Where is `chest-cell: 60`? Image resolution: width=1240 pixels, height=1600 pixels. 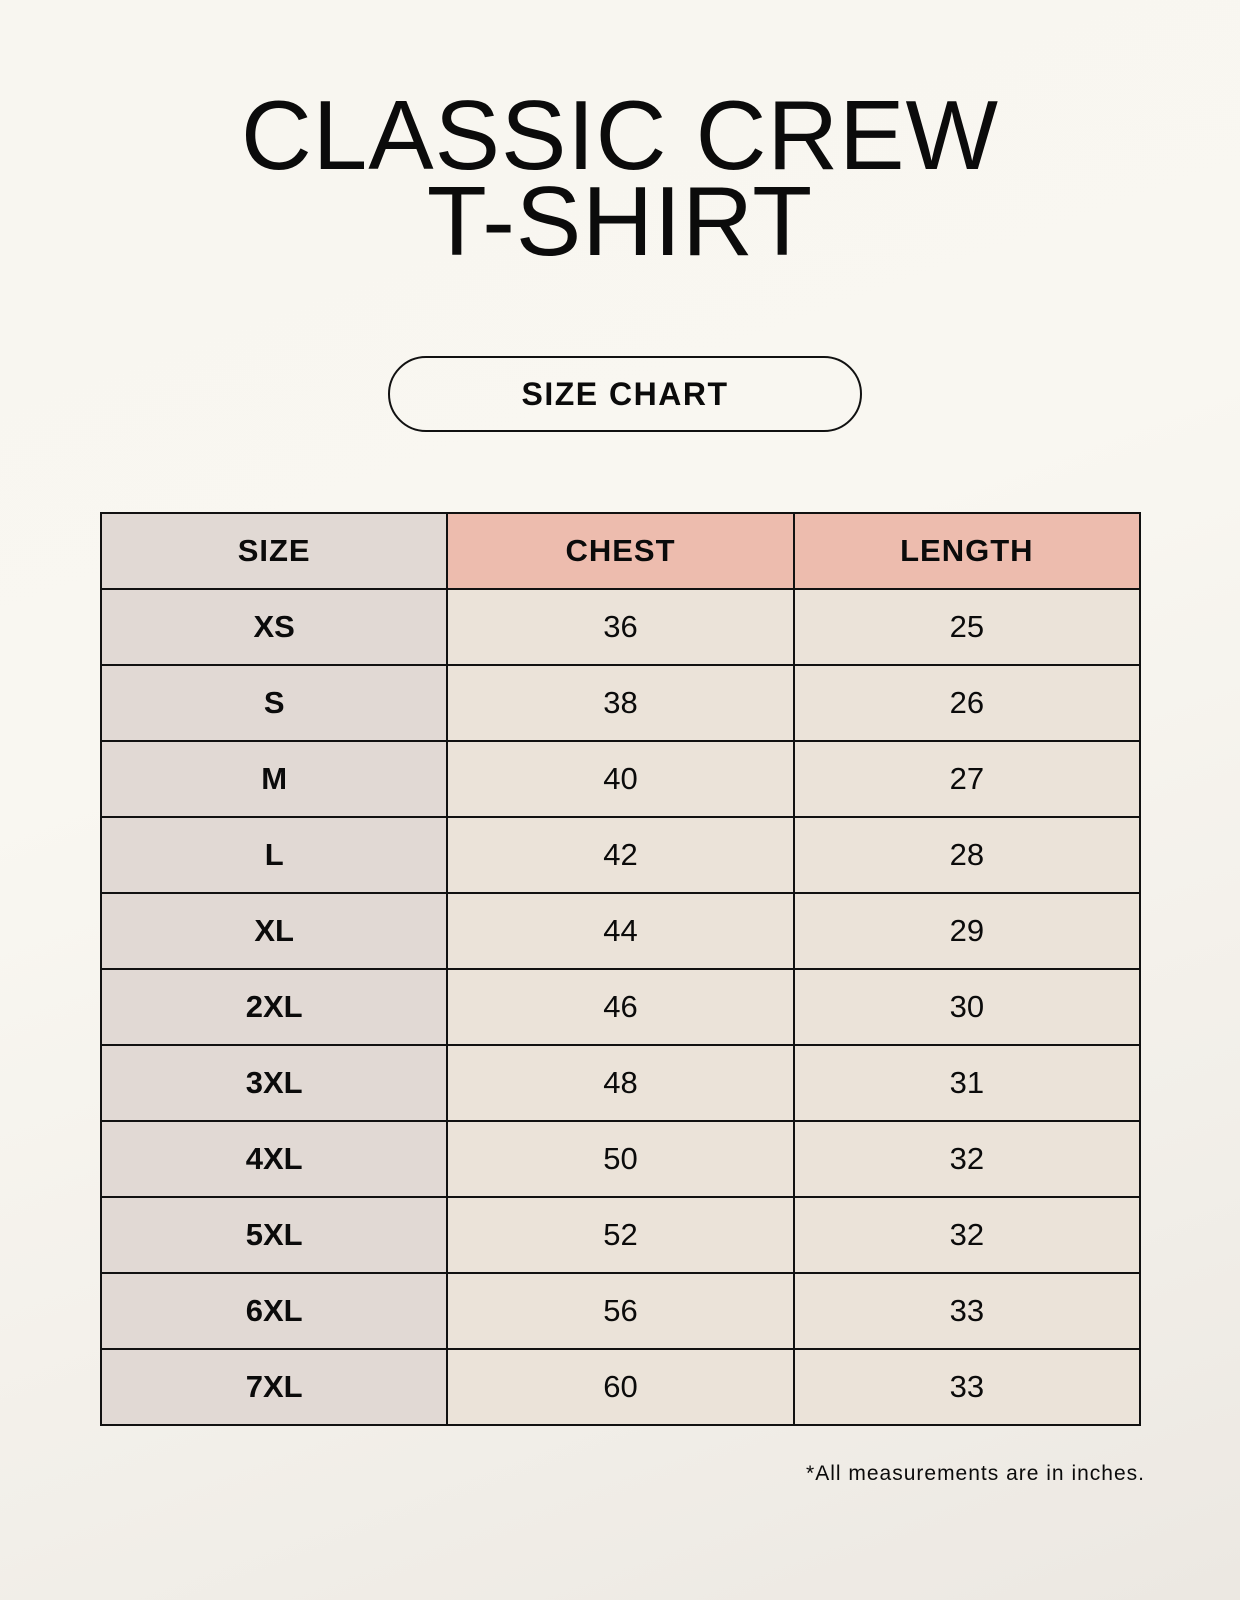 chest-cell: 60 is located at coordinates (620, 1387).